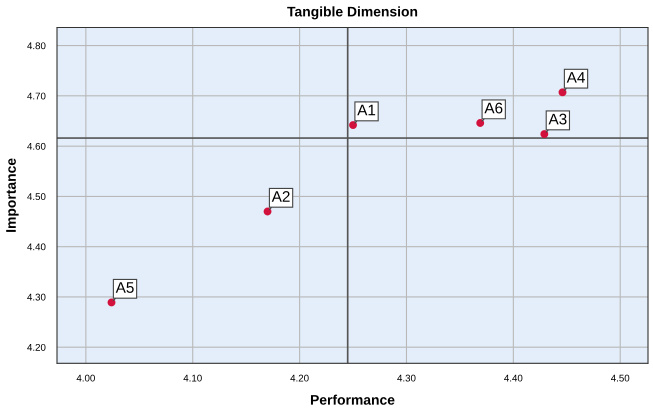  I want to click on x-tick-label: 4.20, so click(299, 378).